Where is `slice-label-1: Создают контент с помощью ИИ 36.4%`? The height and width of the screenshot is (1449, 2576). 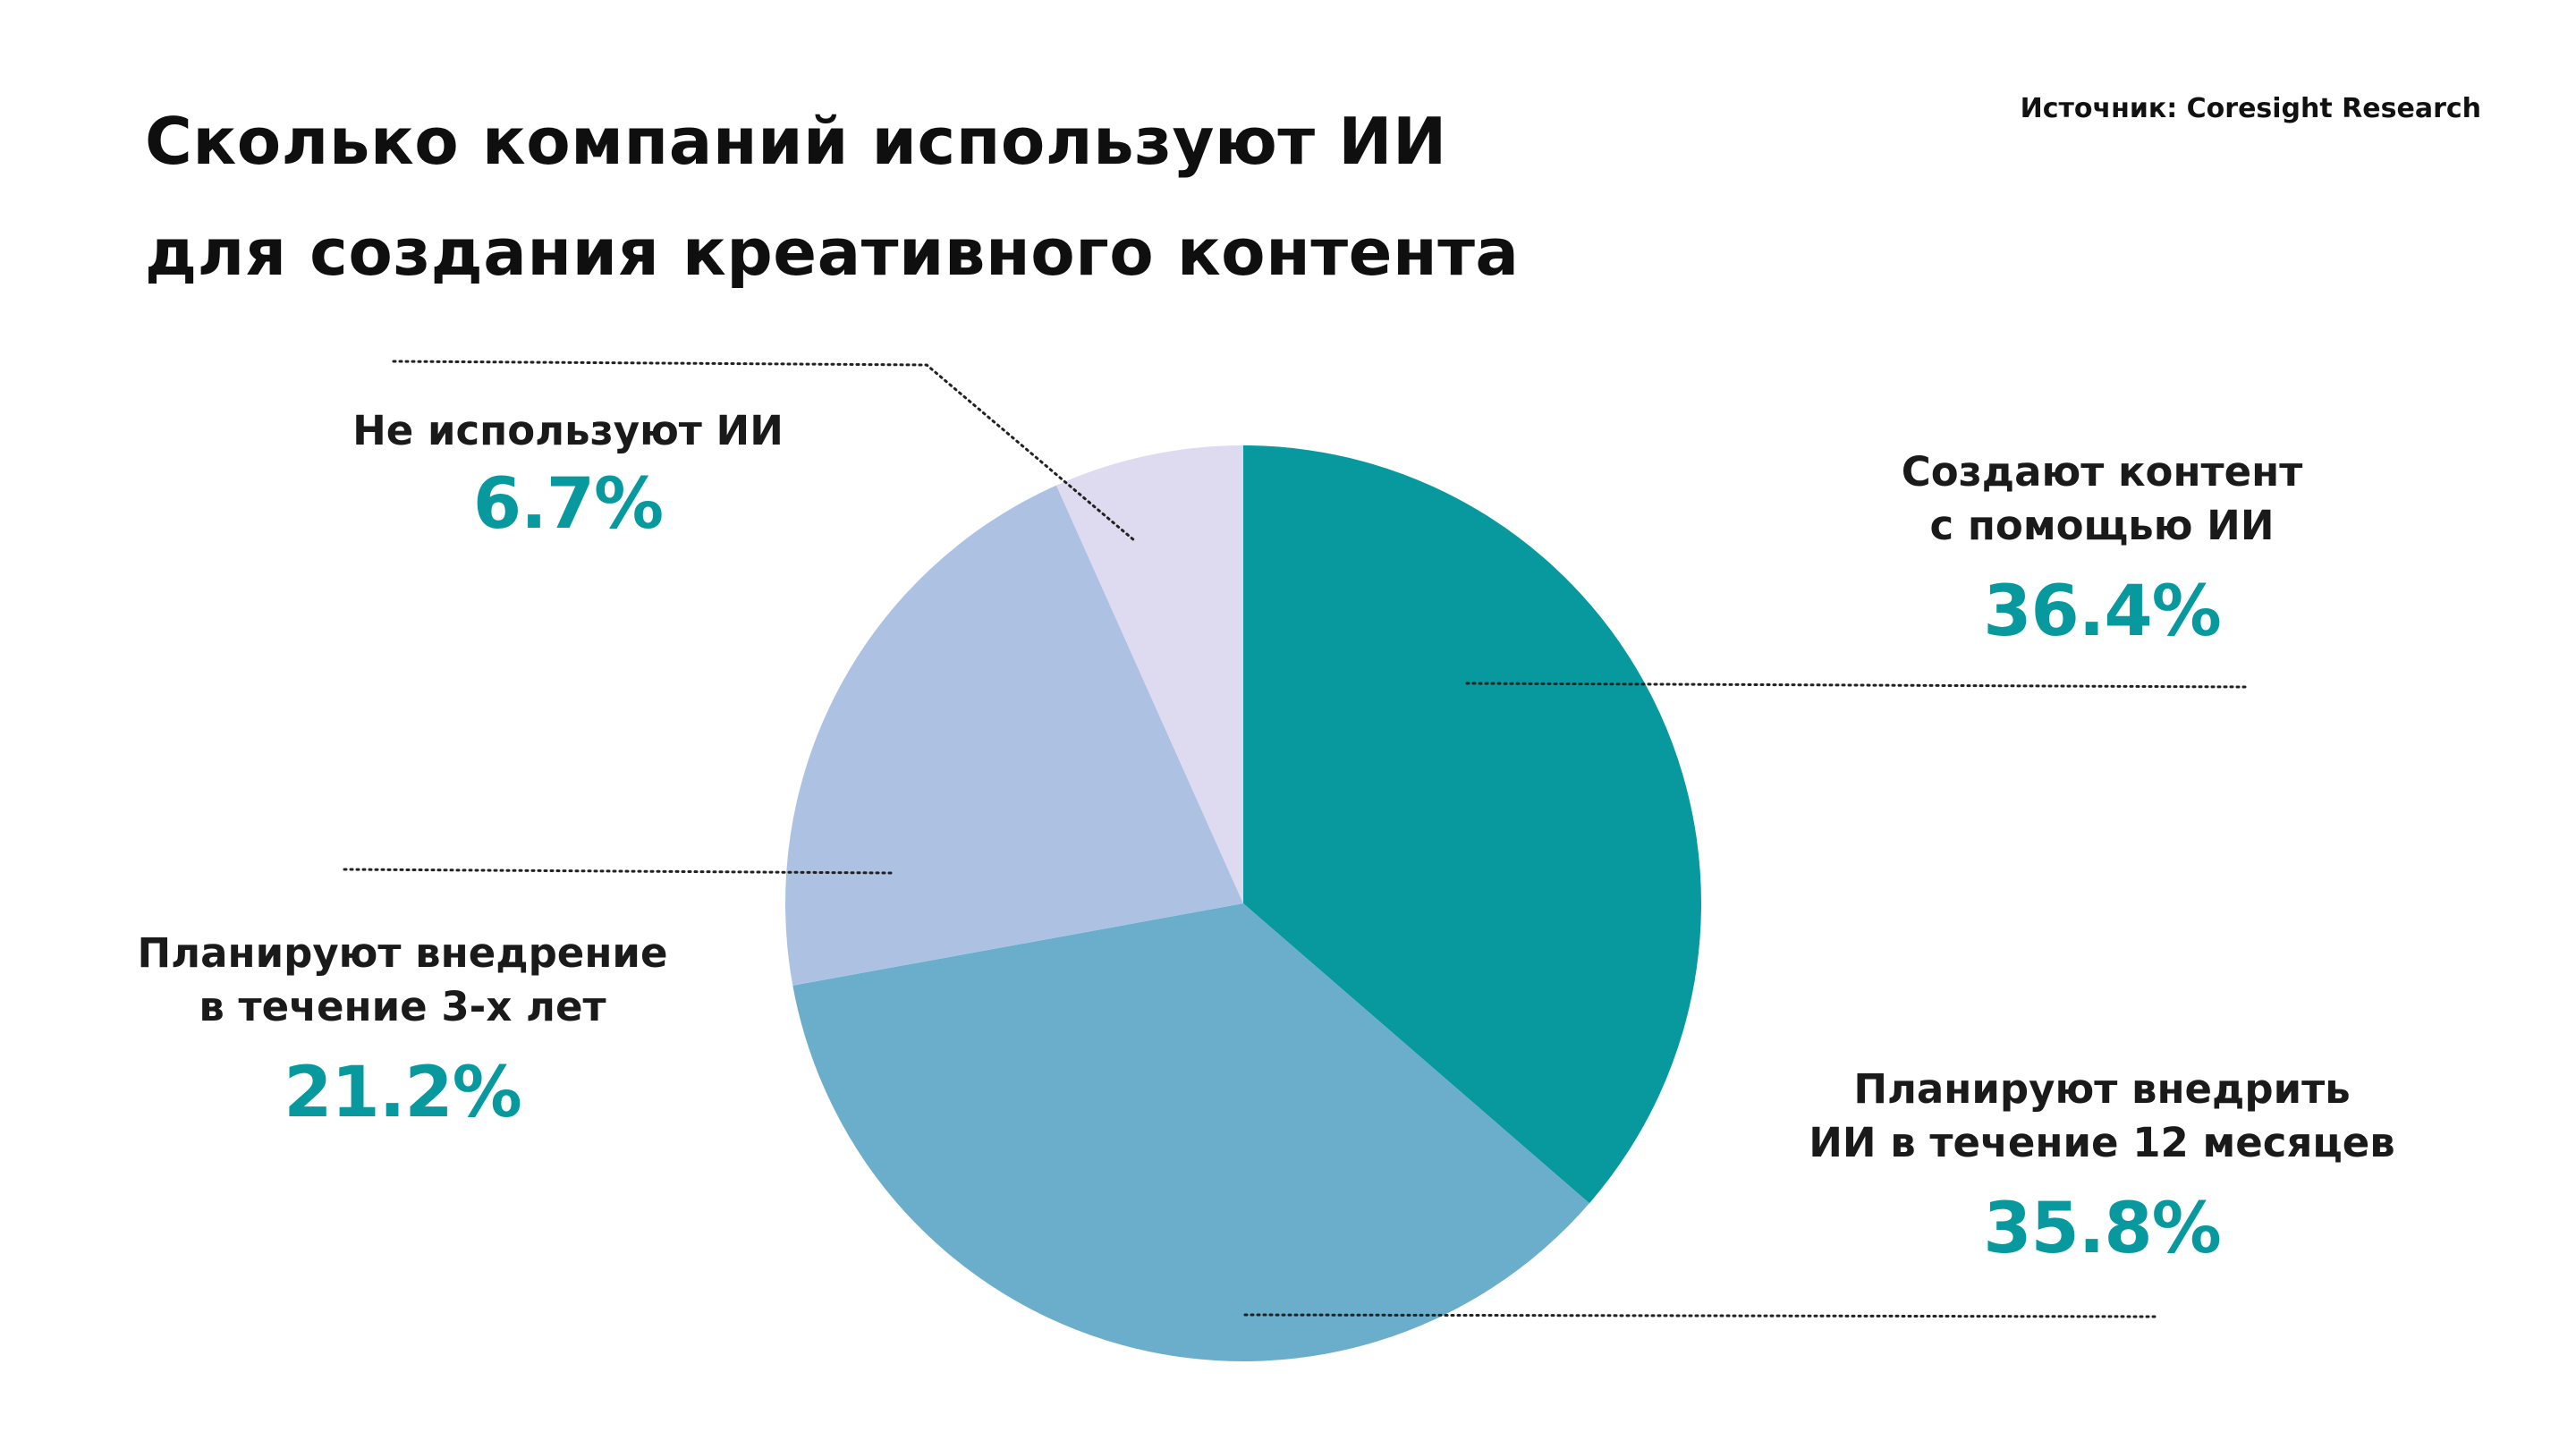 slice-label-1: Создают контент с помощью ИИ 36.4% is located at coordinates (2102, 550).